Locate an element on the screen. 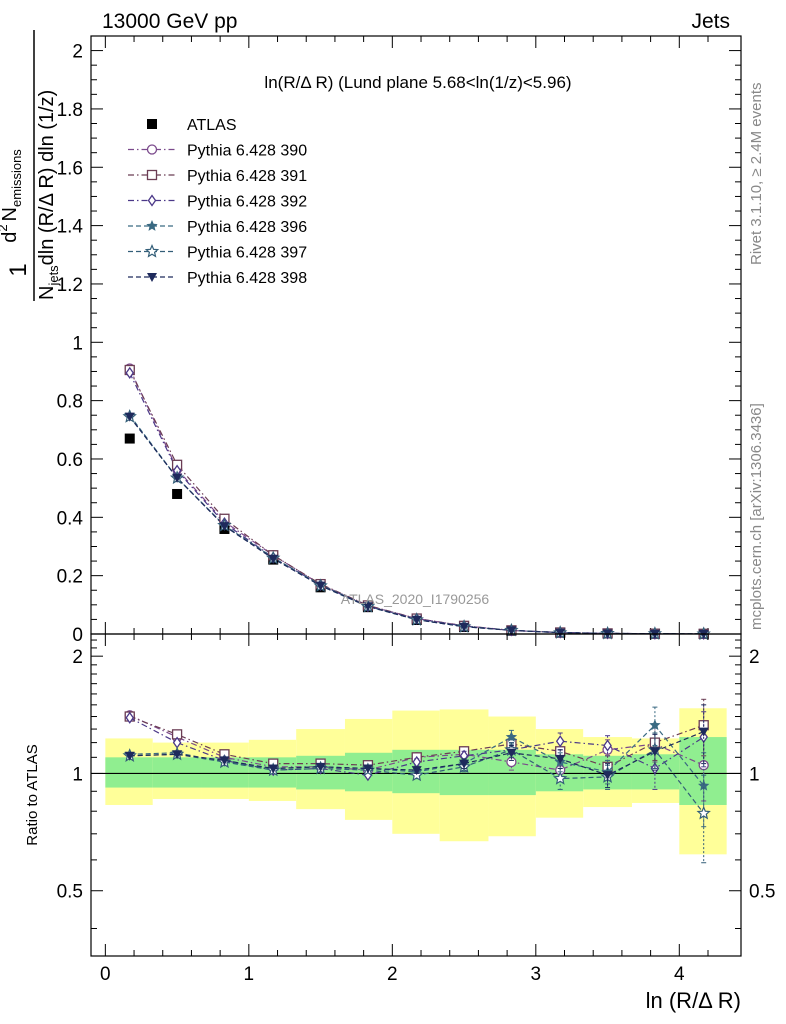 The width and height of the screenshot is (786, 1024). analysis-watermark: ATLAS_2020_I1790256 is located at coordinates (415, 599).